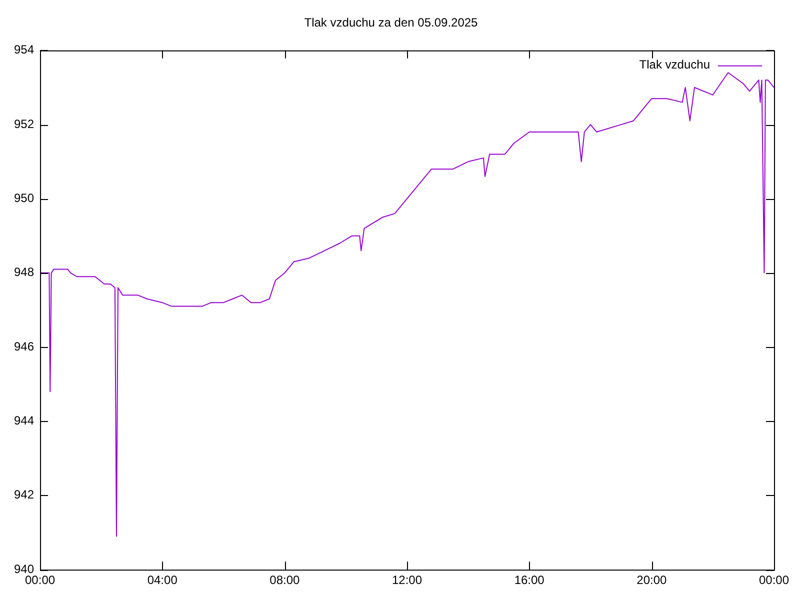 The width and height of the screenshot is (800, 600). What do you see at coordinates (407, 580) in the screenshot?
I see `x-tick-label: 12:00` at bounding box center [407, 580].